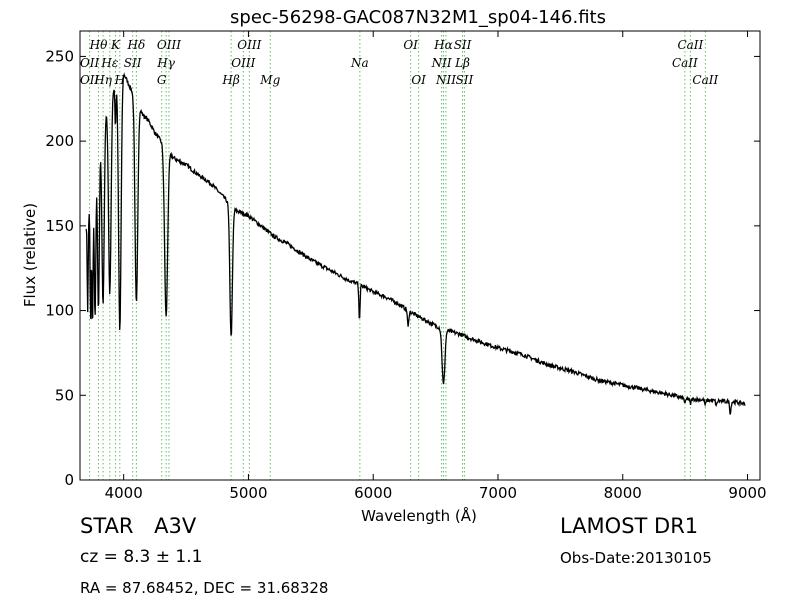 Image resolution: width=800 pixels, height=600 pixels. What do you see at coordinates (359, 63) in the screenshot?
I see `line-marker-label: Na` at bounding box center [359, 63].